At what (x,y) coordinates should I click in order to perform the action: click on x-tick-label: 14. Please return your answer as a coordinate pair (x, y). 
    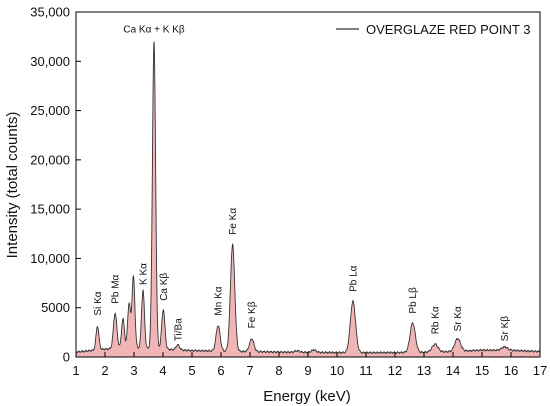
    Looking at the image, I should click on (453, 370).